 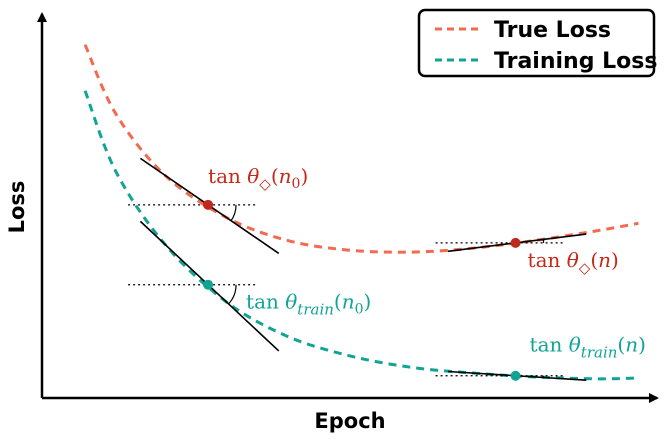 What do you see at coordinates (349, 421) in the screenshot?
I see `x-axis-label: Epoch` at bounding box center [349, 421].